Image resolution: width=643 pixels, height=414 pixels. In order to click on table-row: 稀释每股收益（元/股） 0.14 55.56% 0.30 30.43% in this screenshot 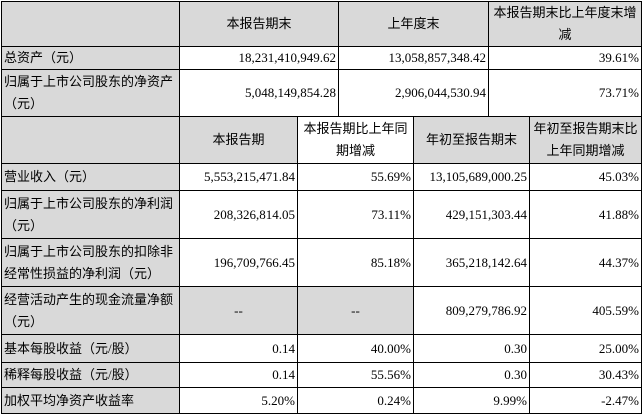, I will do `click(321, 375)`.